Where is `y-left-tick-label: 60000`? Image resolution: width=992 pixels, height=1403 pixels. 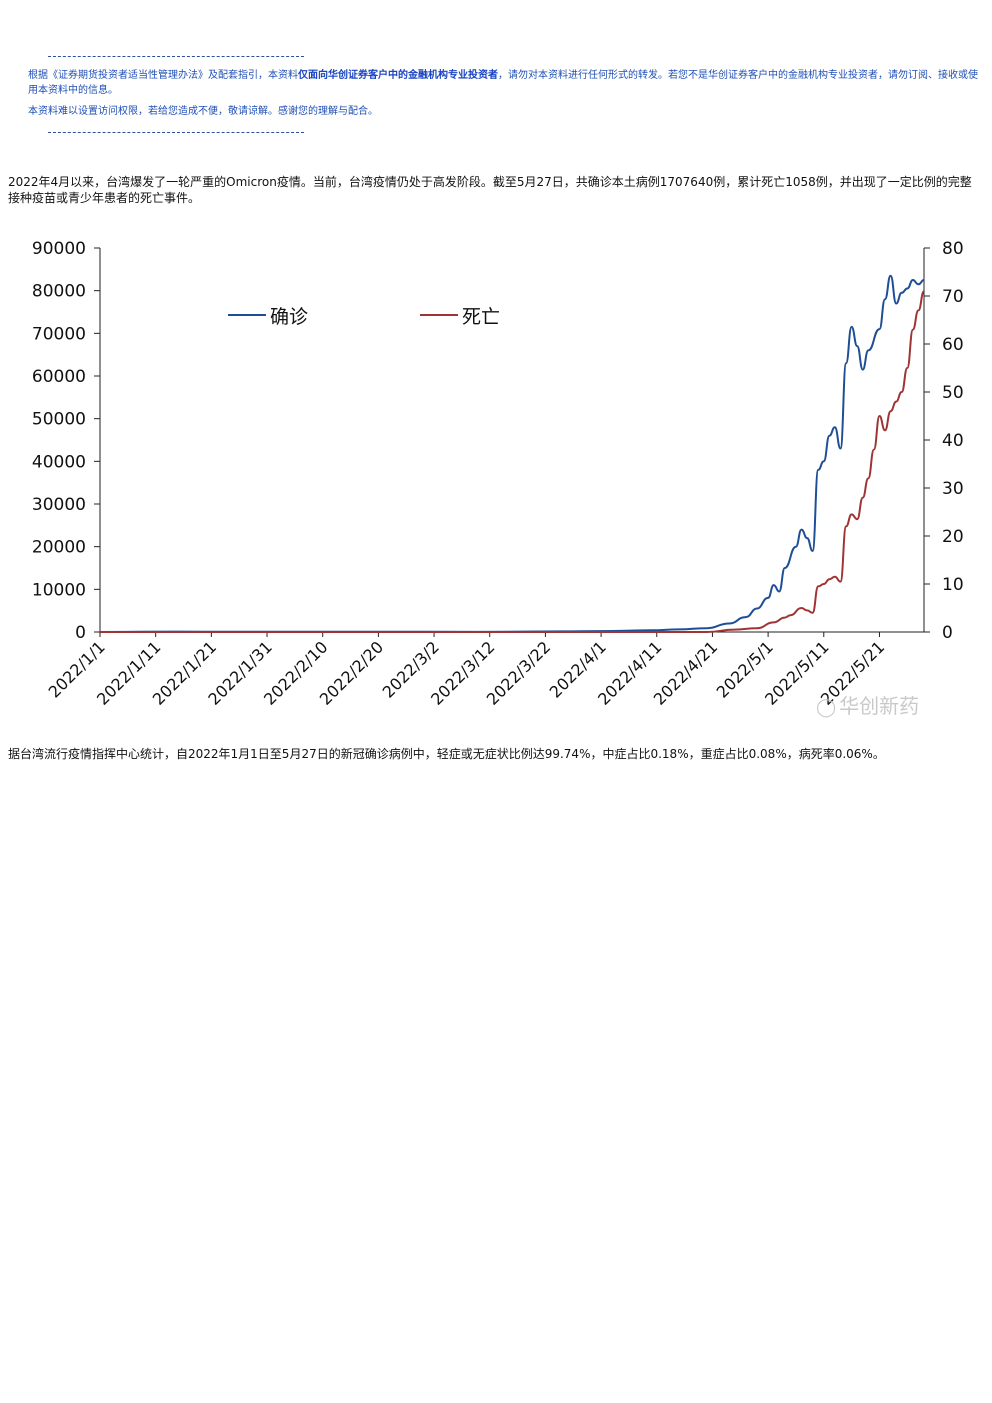
y-left-tick-label: 60000 is located at coordinates (59, 377).